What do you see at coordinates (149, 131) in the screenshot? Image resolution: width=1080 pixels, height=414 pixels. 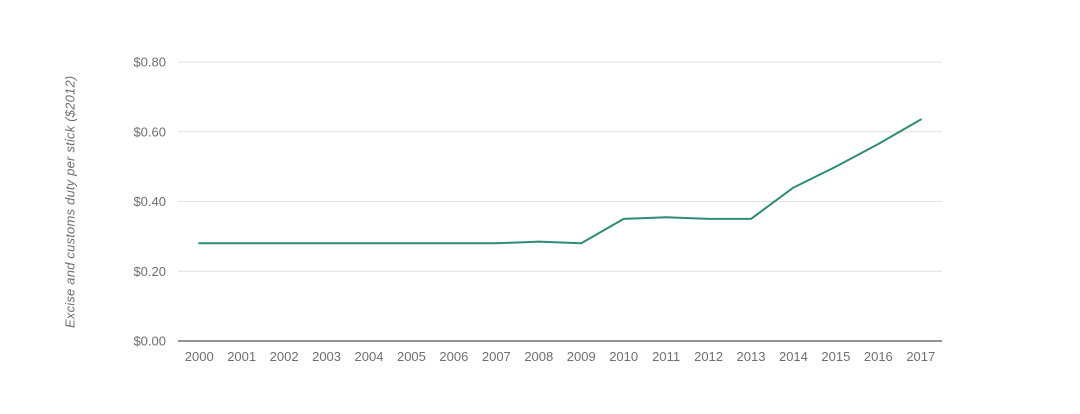 I see `y-tick-label: $0.60` at bounding box center [149, 131].